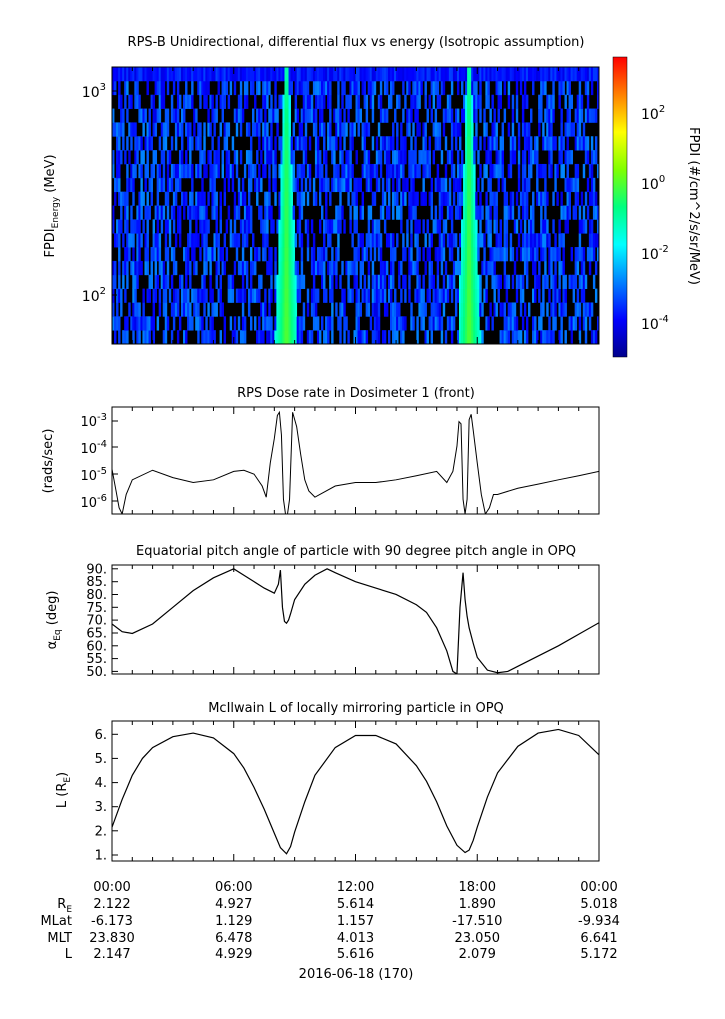 This screenshot has width=725, height=1019. Describe the element at coordinates (96, 582) in the screenshot. I see `panel3-ytick: 85.` at that location.